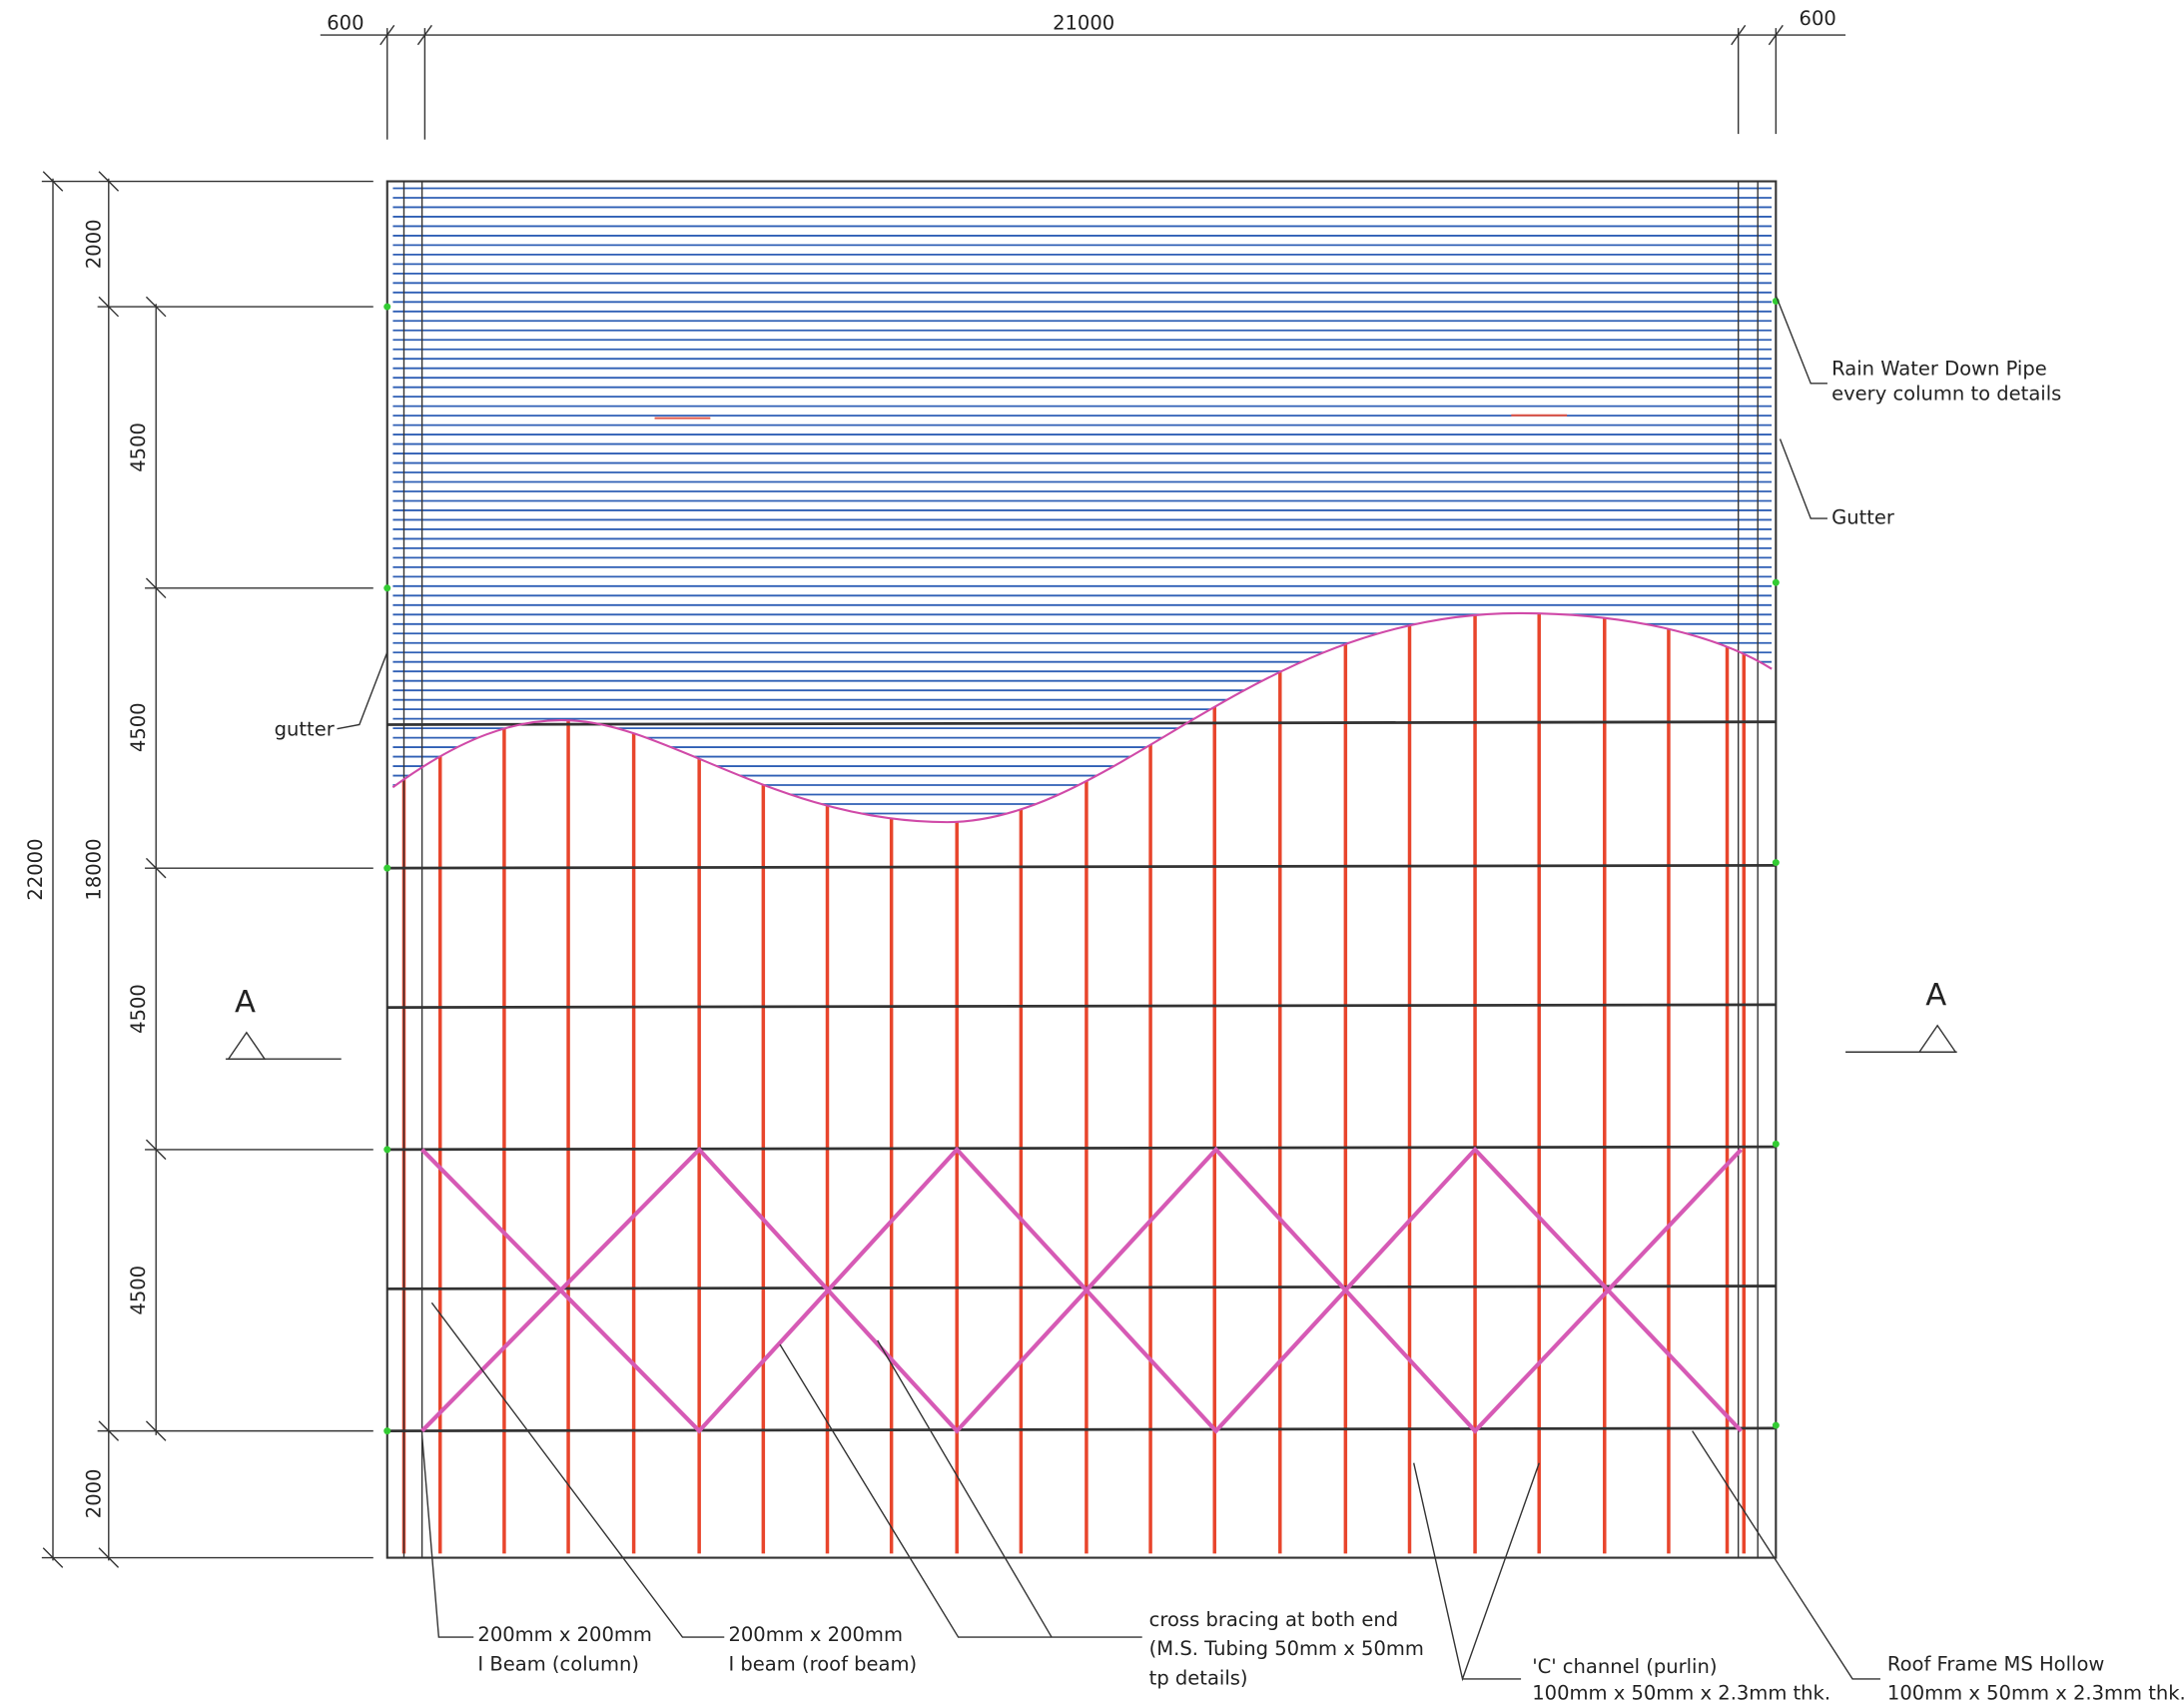  What do you see at coordinates (1995, 1663) in the screenshot?
I see `note: Roof Frame MS Hollow` at bounding box center [1995, 1663].